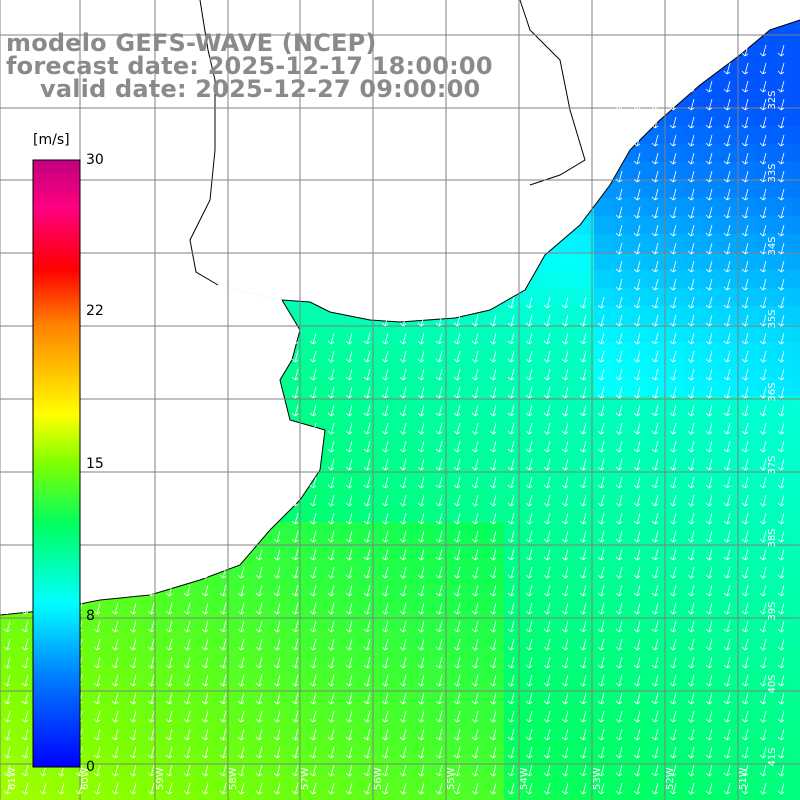  I want to click on longitude-label: 56W, so click(378, 778).